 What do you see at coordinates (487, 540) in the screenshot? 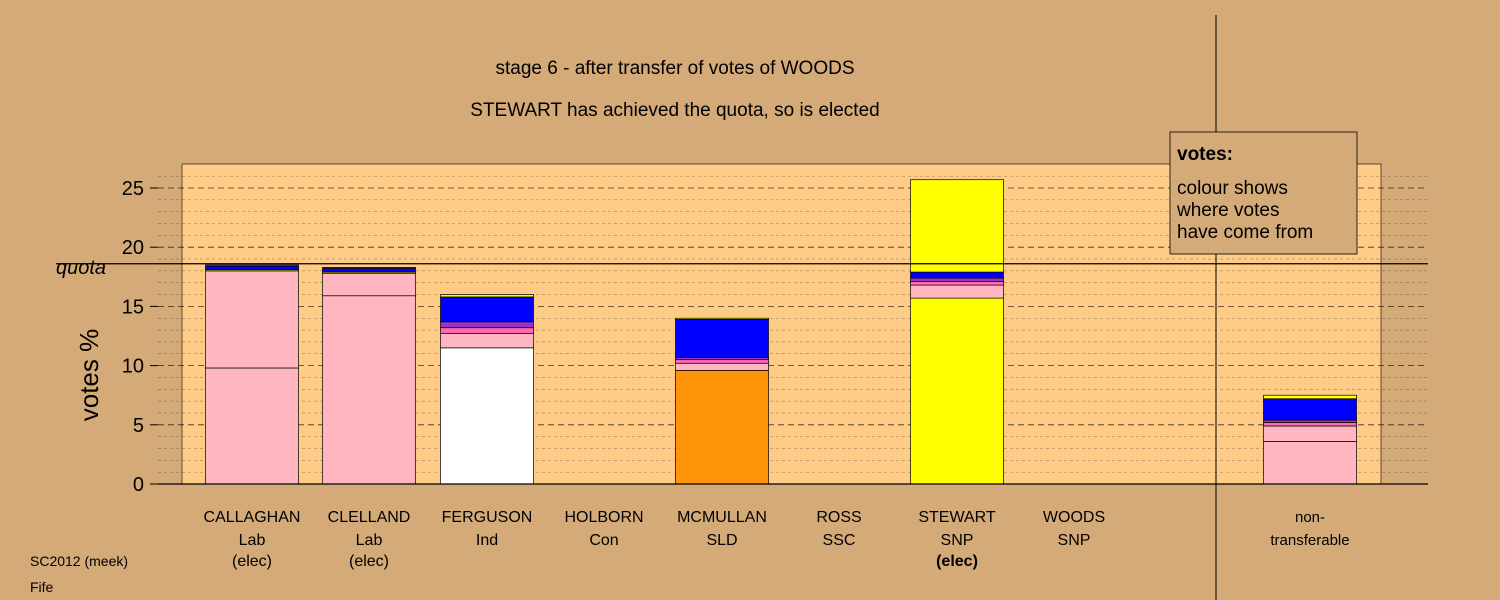
I see `candidate-party: Ind` at bounding box center [487, 540].